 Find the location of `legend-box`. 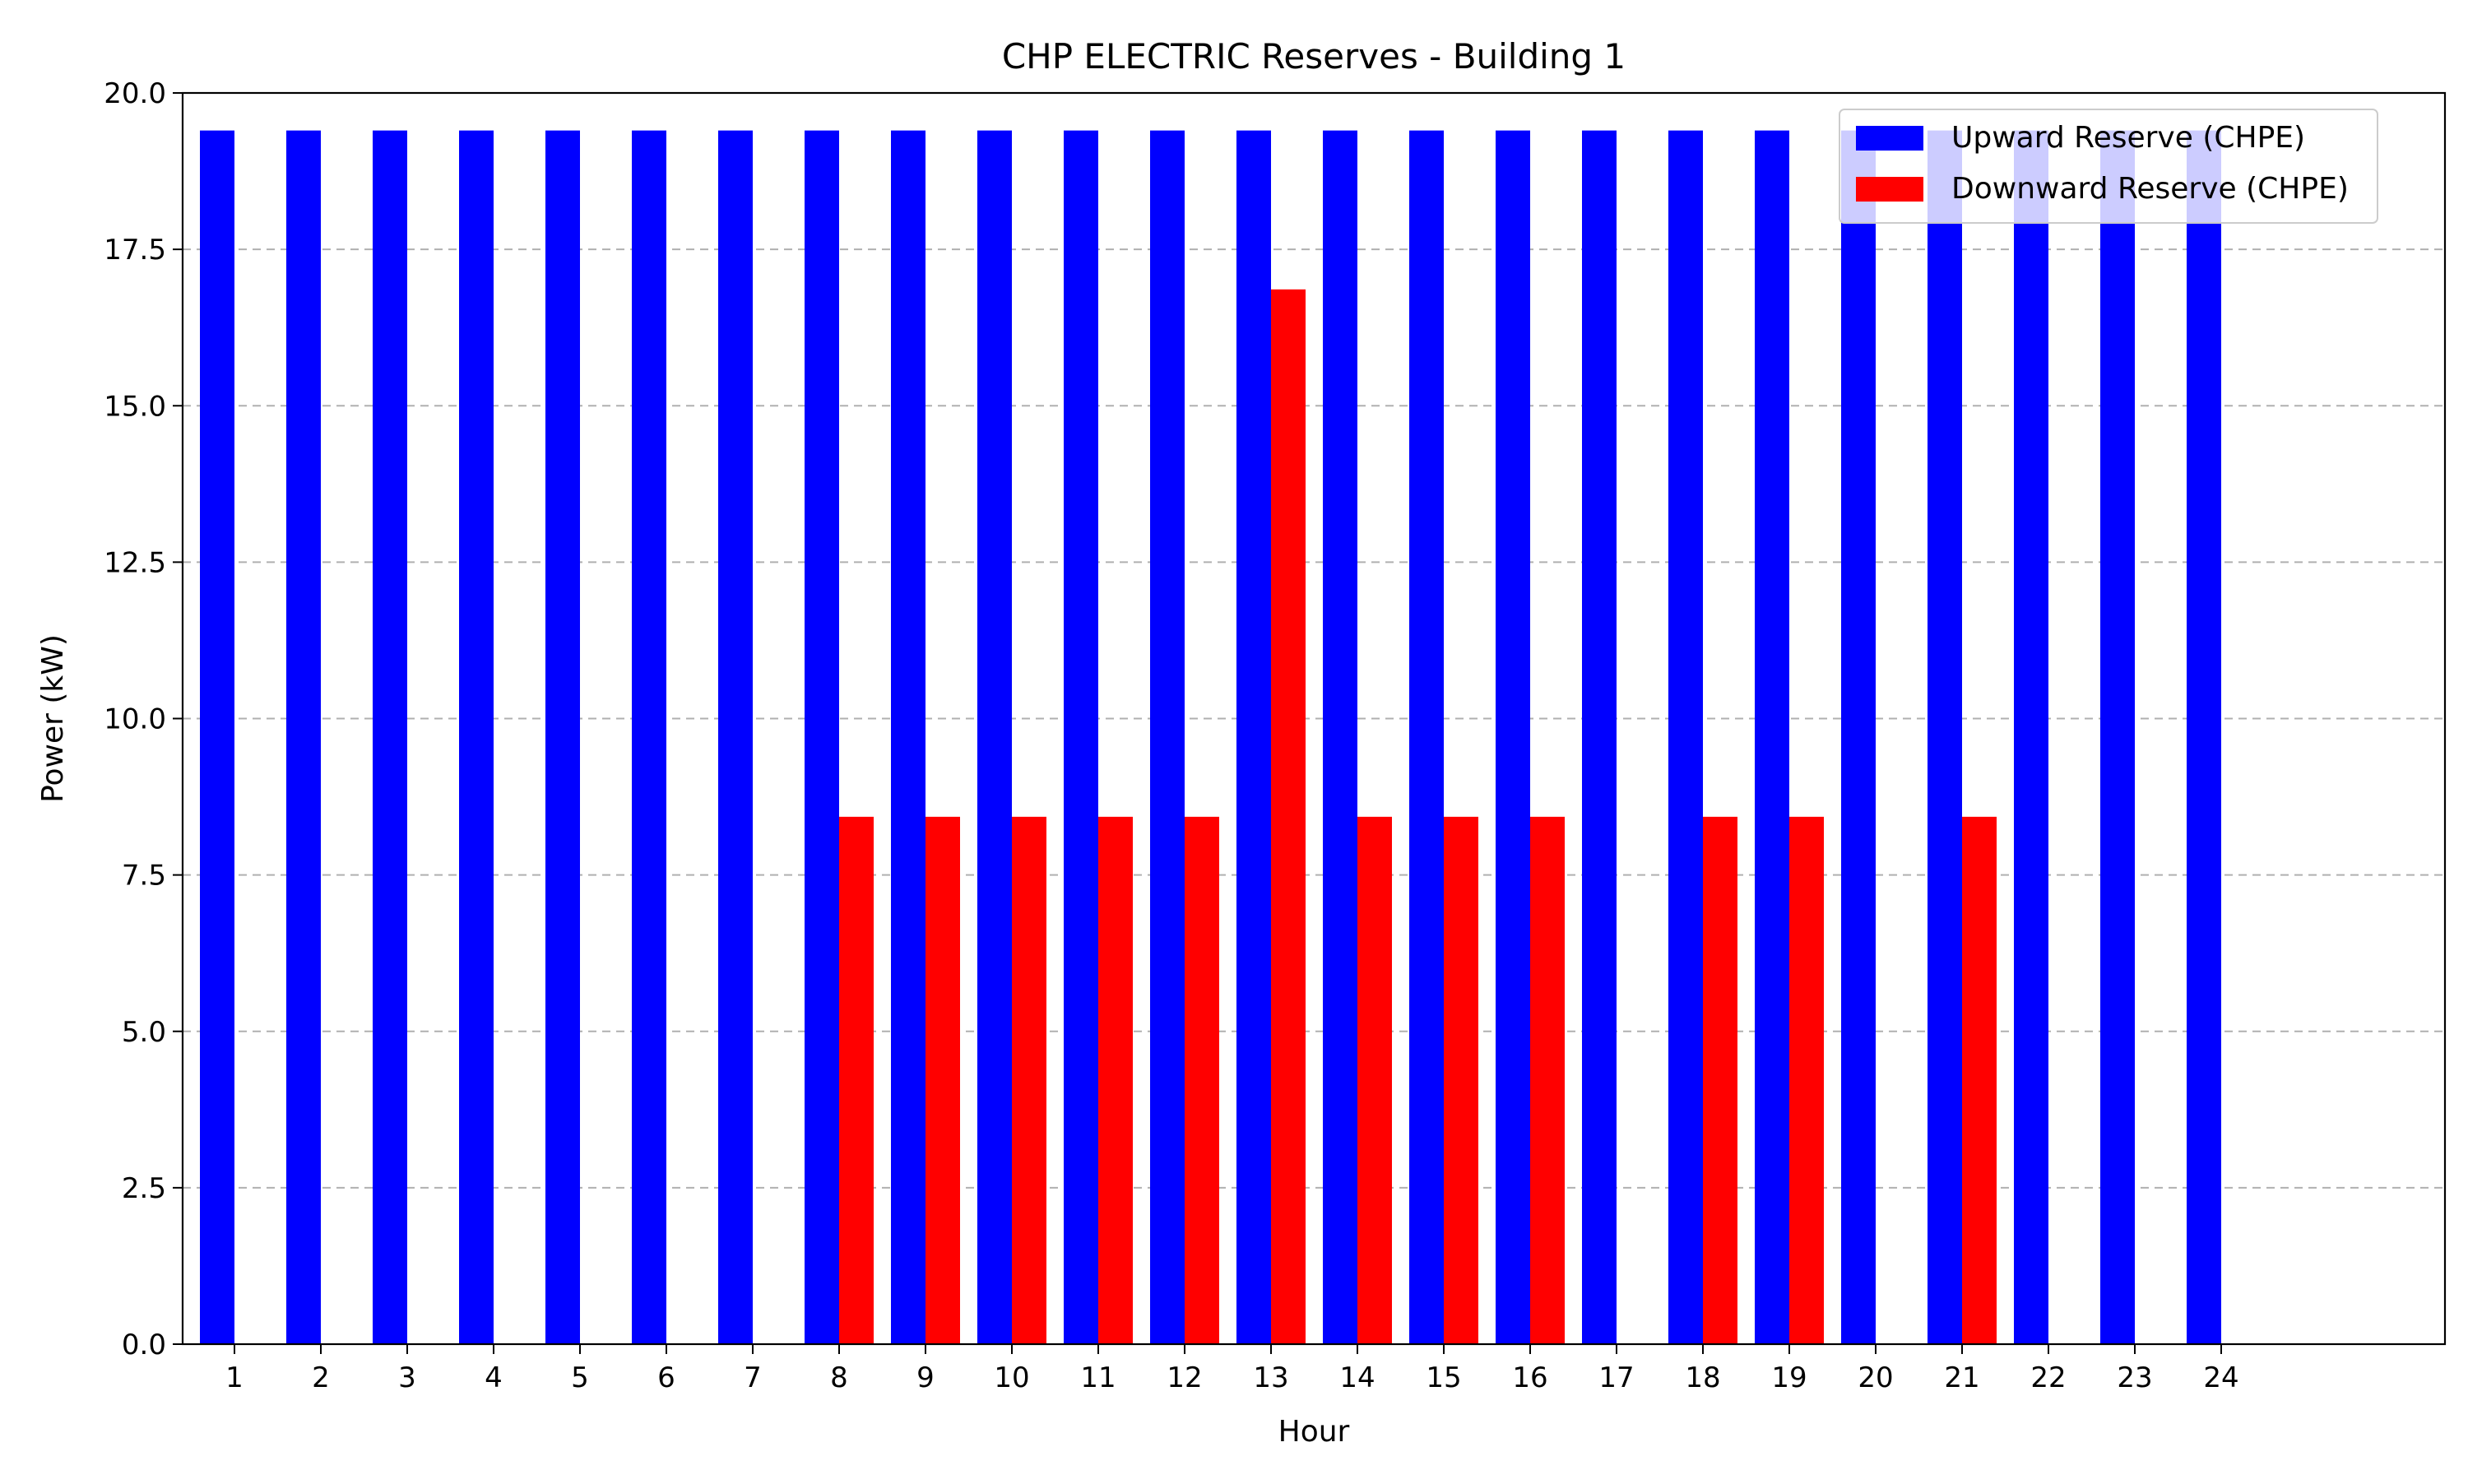

legend-box is located at coordinates (2108, 166).